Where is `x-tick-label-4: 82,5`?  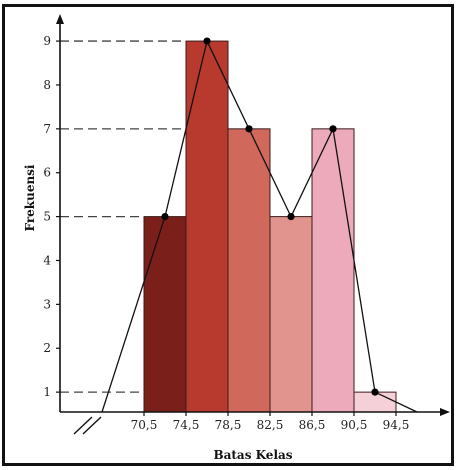 x-tick-label-4: 82,5 is located at coordinates (270, 425).